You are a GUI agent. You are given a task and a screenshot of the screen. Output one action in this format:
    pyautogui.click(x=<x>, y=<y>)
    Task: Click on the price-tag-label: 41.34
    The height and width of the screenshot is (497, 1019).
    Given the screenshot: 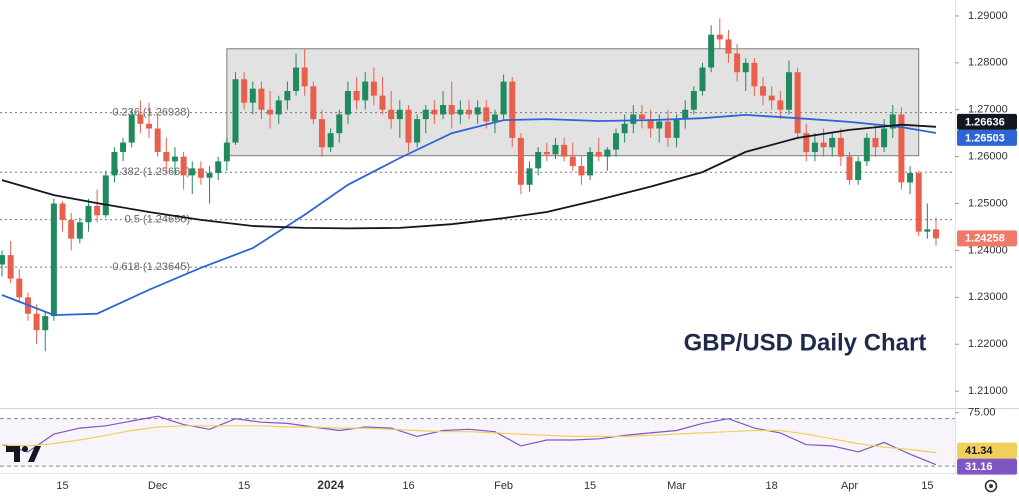 What is the action you would take?
    pyautogui.click(x=979, y=451)
    